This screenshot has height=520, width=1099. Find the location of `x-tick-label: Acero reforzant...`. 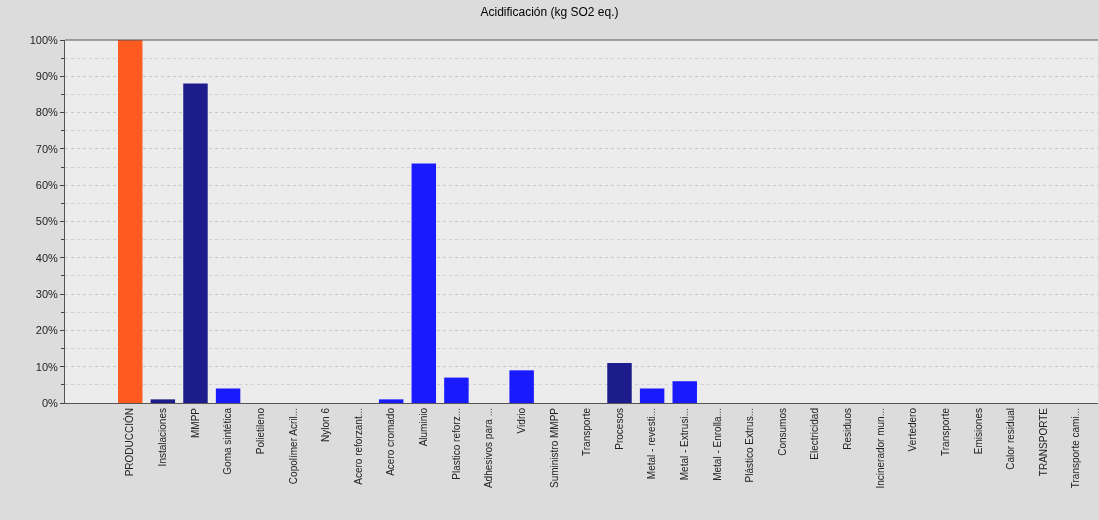

x-tick-label: Acero reforzant... is located at coordinates (358, 446).